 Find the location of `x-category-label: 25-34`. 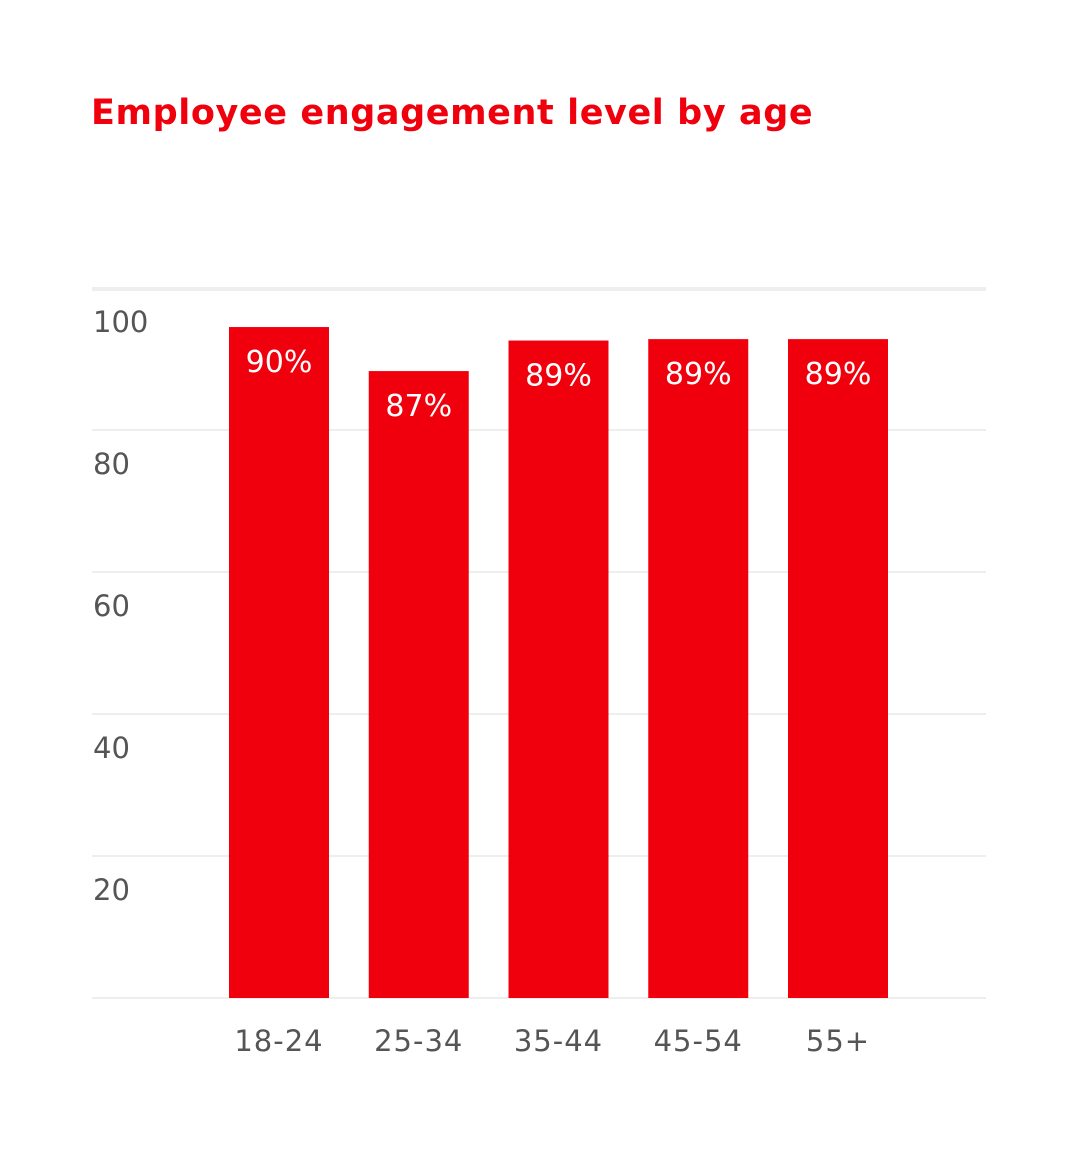

x-category-label: 25-34 is located at coordinates (418, 1041).